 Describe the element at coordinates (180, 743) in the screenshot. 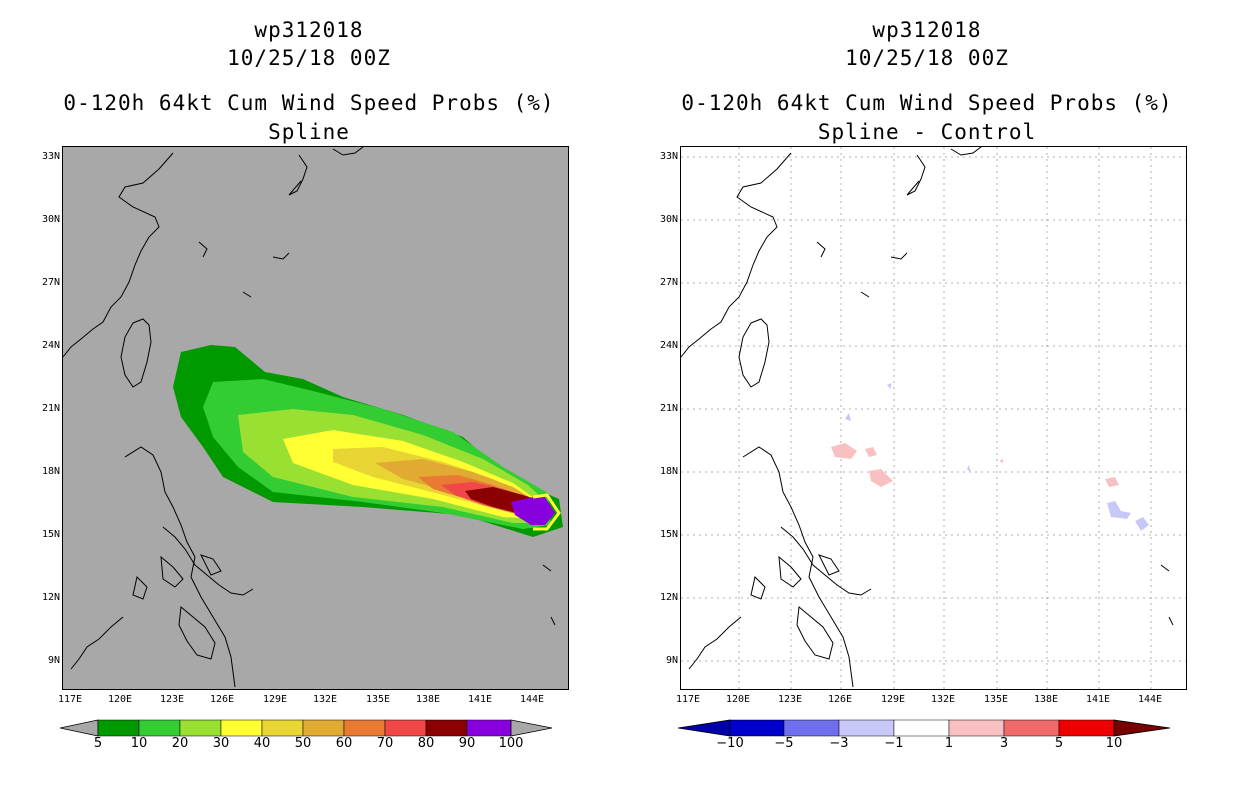

I see `colorbar-label: 20` at that location.